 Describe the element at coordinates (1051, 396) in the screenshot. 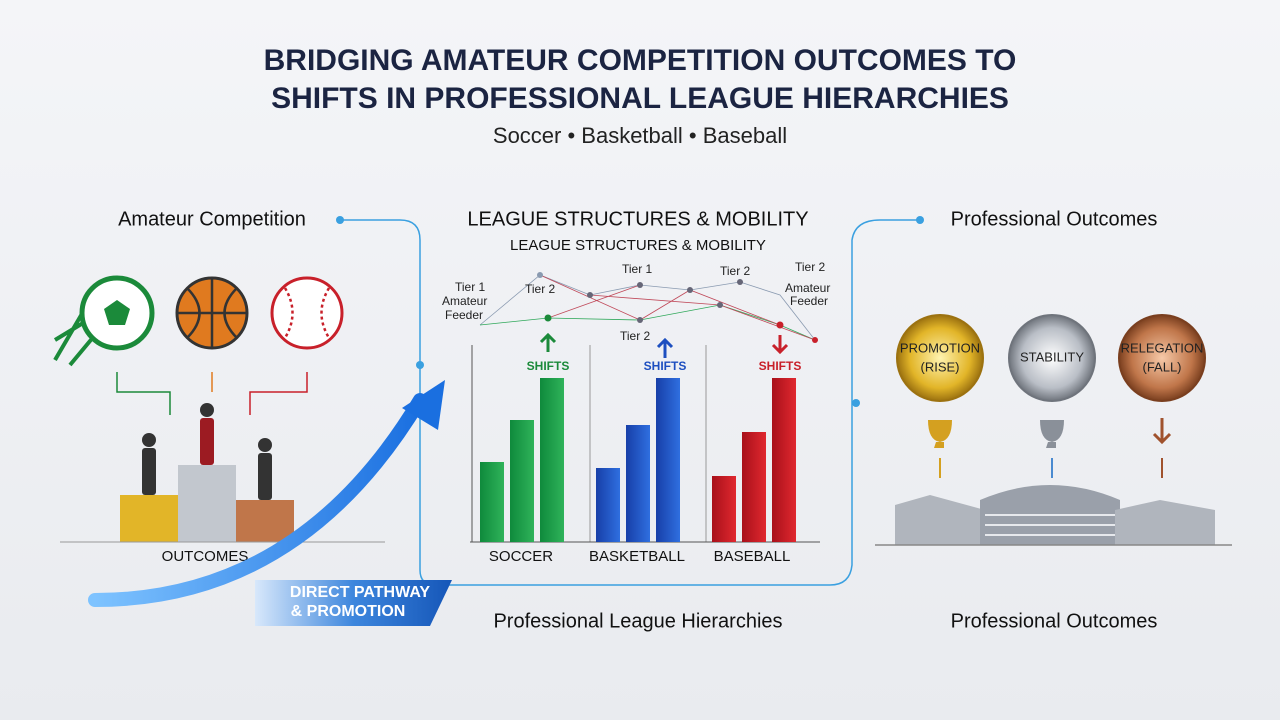

I see `medals` at that location.